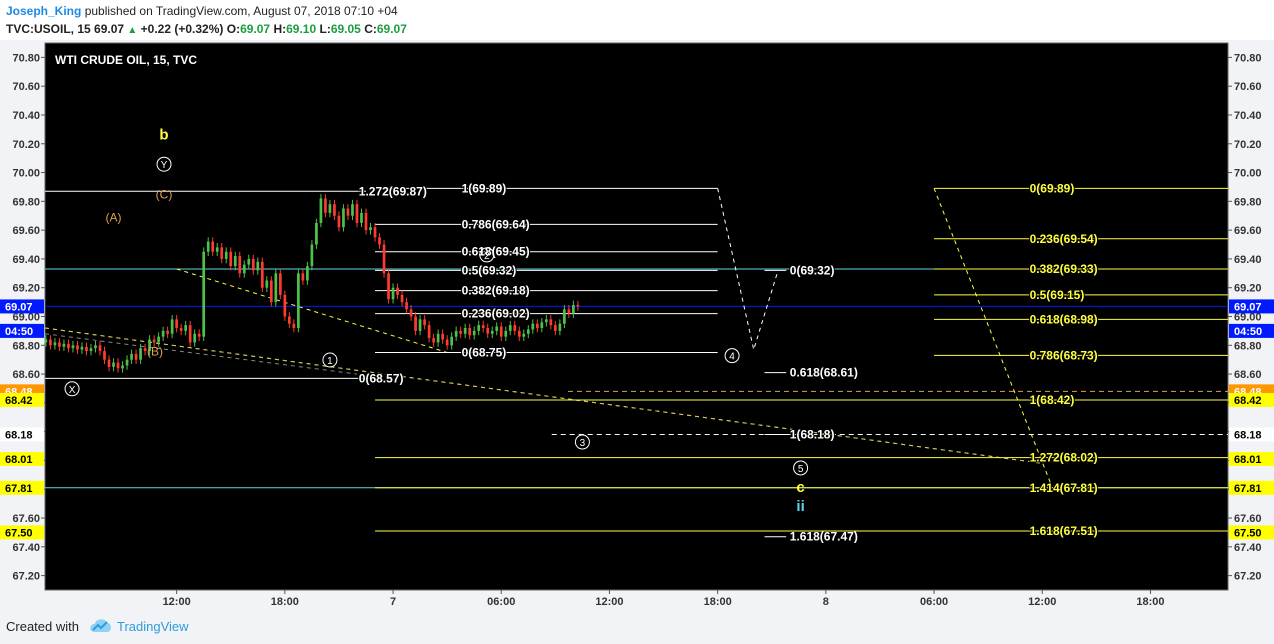 This screenshot has width=1274, height=644. Describe the element at coordinates (1248, 401) in the screenshot. I see `price-badge-text-right: 68.42` at that location.